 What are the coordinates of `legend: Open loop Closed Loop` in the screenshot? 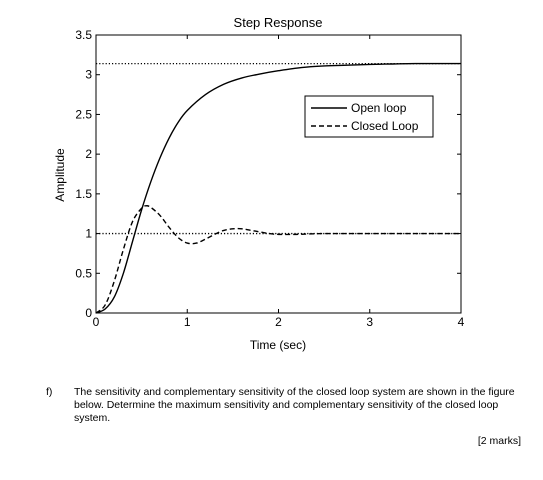 It's located at (369, 116).